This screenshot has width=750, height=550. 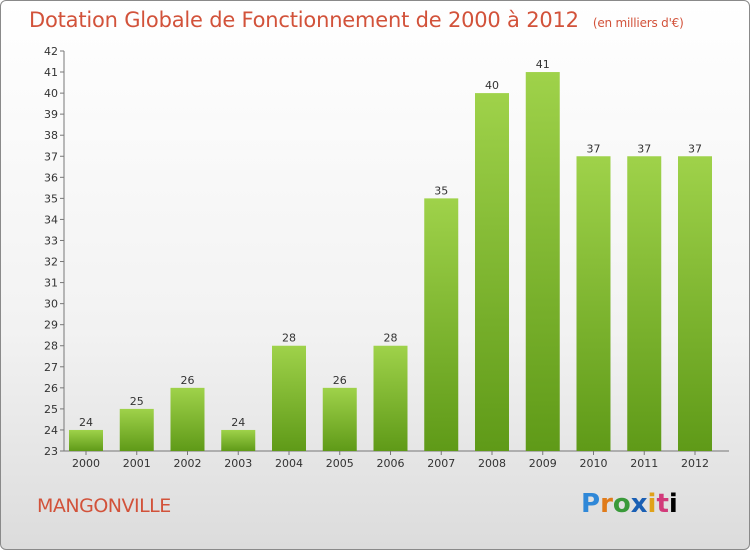 What do you see at coordinates (441, 463) in the screenshot?
I see `x-tick-label-2007: 2007` at bounding box center [441, 463].